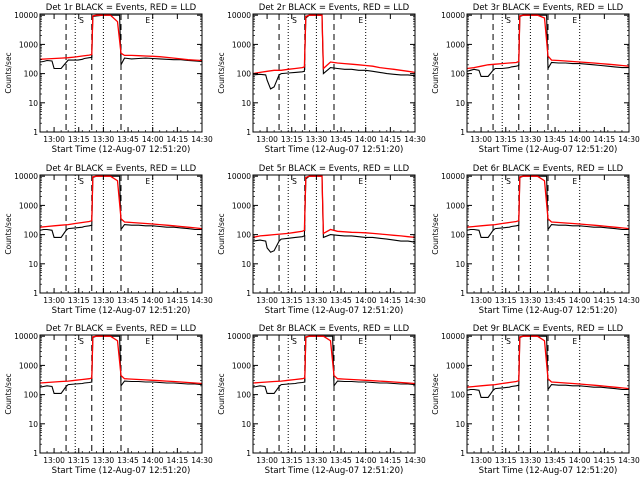 The height and width of the screenshot is (480, 640). What do you see at coordinates (334, 329) in the screenshot?
I see `panel-title: Det 8r BLACK = Events, RED = LLD` at bounding box center [334, 329].